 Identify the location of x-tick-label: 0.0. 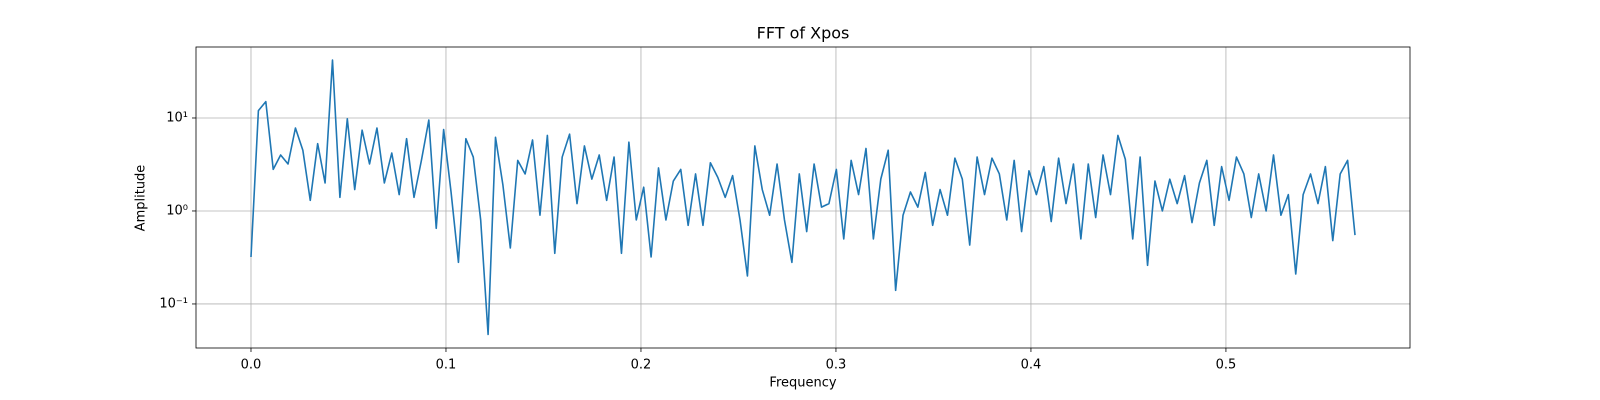
(251, 365).